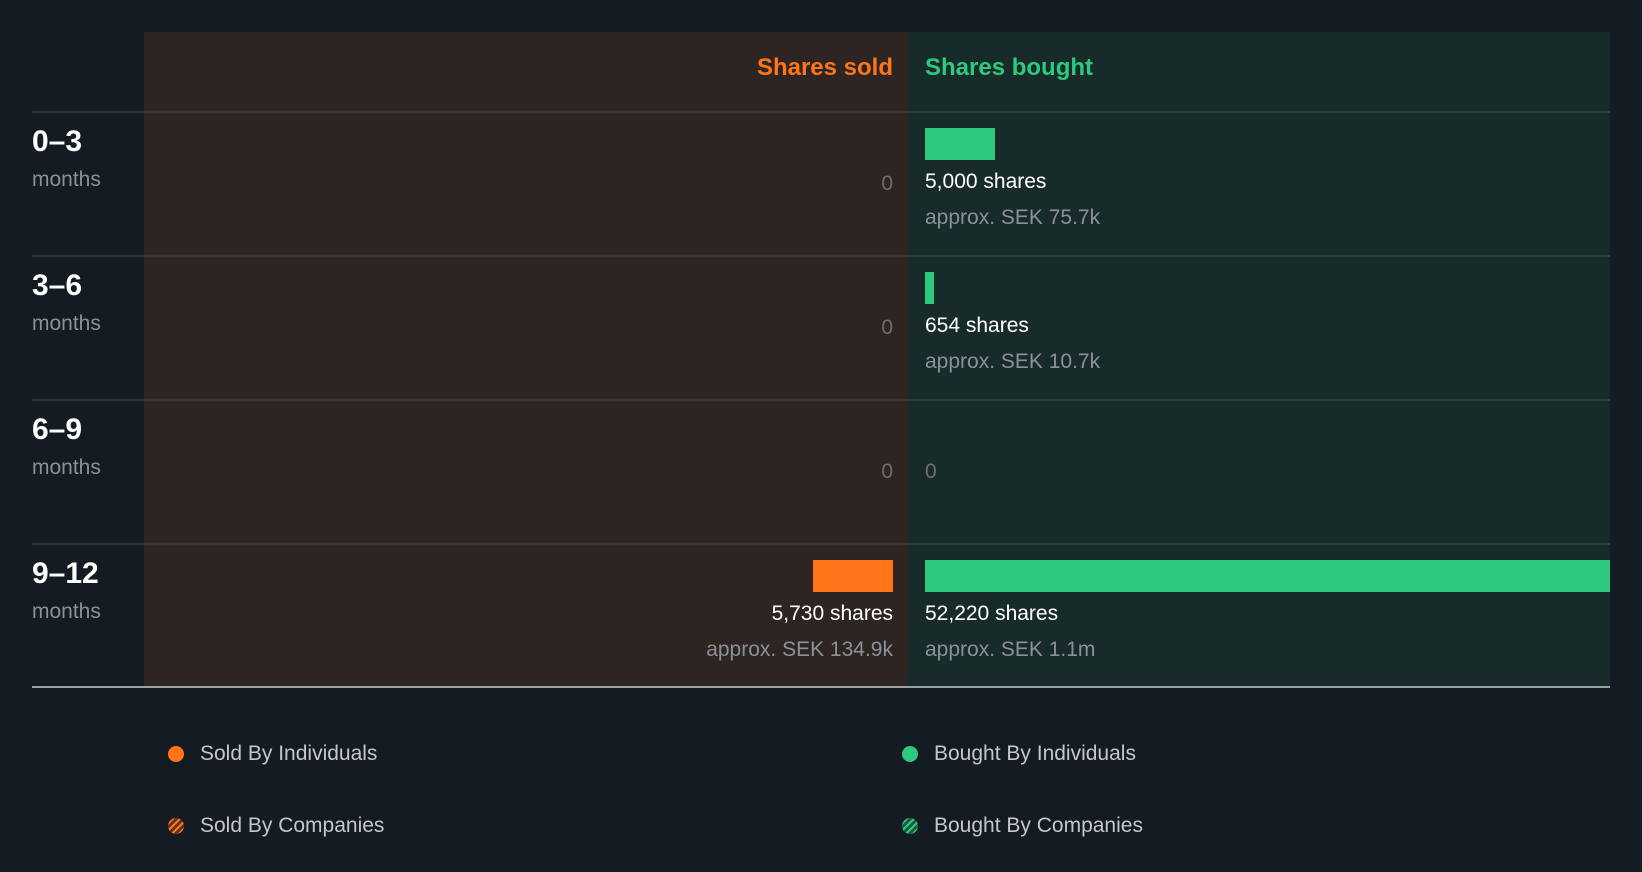 Image resolution: width=1642 pixels, height=872 pixels. Describe the element at coordinates (57, 141) in the screenshot. I see `period-range: 0–3` at that location.